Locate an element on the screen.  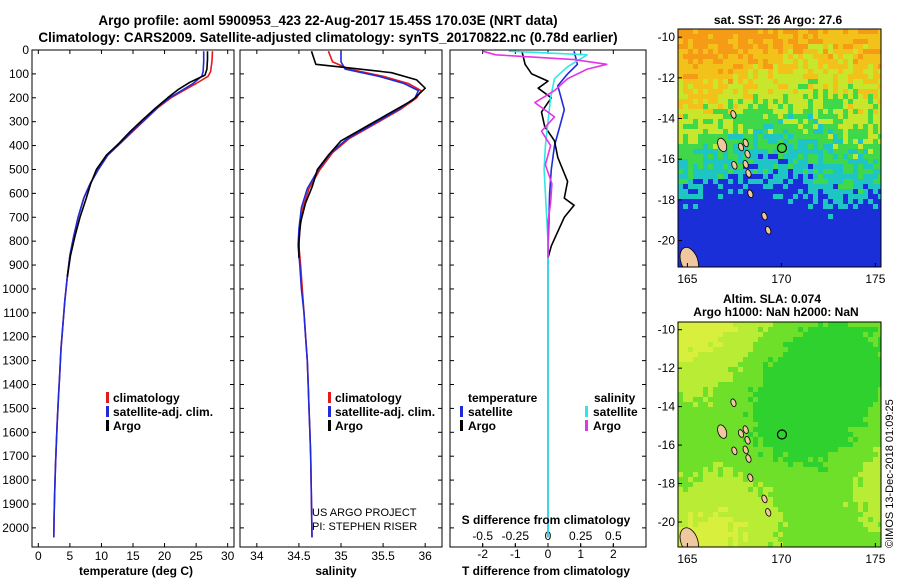
series-line-argo is located at coordinates (137, 164).